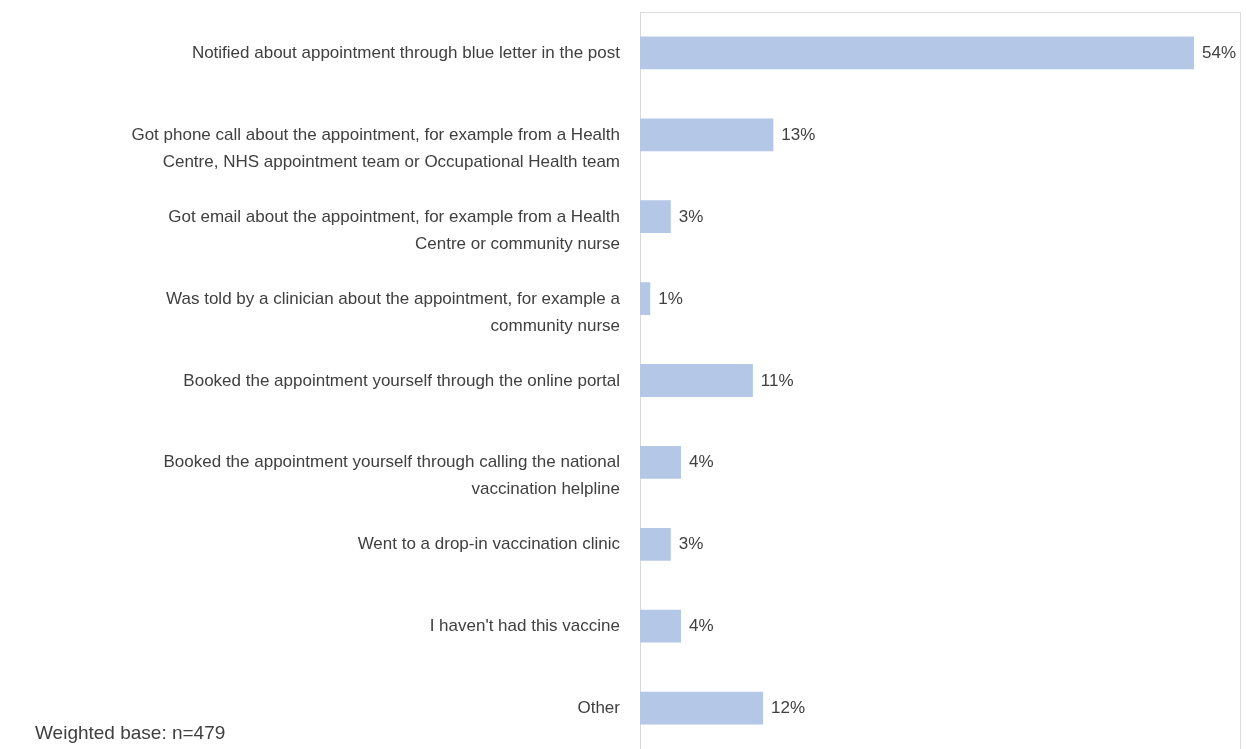 This screenshot has height=749, width=1247. Describe the element at coordinates (670, 298) in the screenshot. I see `data-label: 1%` at that location.